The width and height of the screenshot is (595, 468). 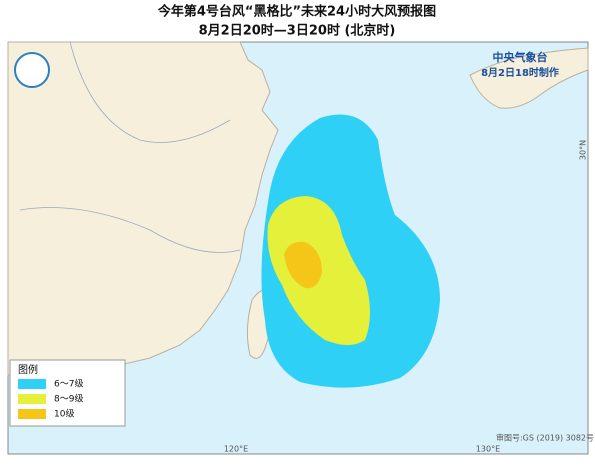 I want to click on legend-title: 图例, so click(x=28, y=369).